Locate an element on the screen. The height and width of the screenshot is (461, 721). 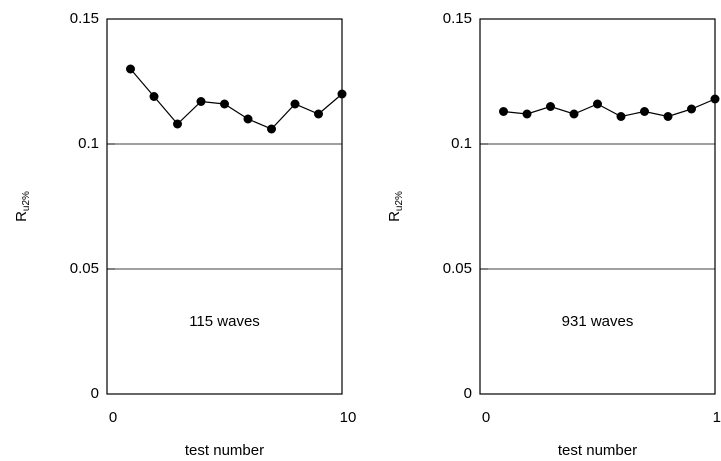
annotation: 115 waves is located at coordinates (224, 321).